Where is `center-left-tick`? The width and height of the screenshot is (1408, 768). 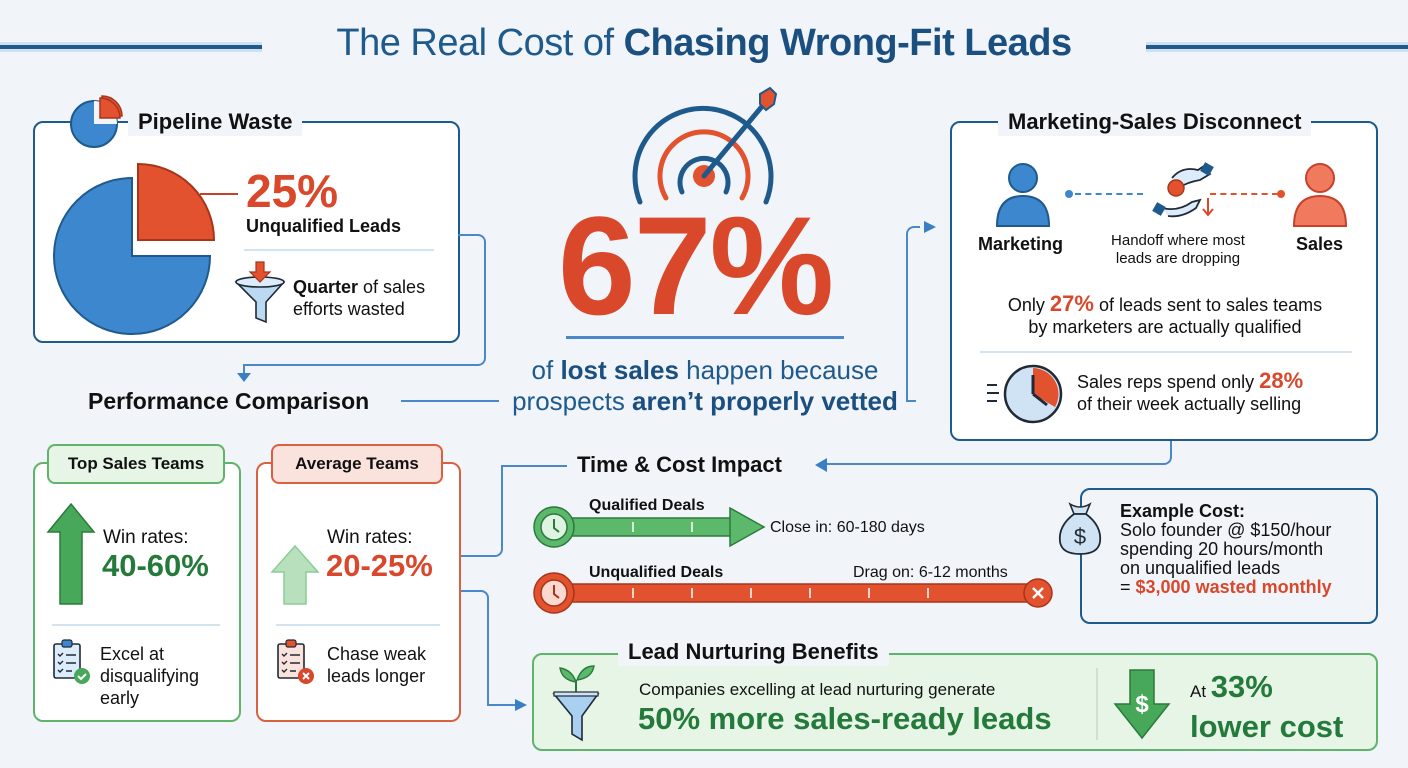 center-left-tick is located at coordinates (494, 401).